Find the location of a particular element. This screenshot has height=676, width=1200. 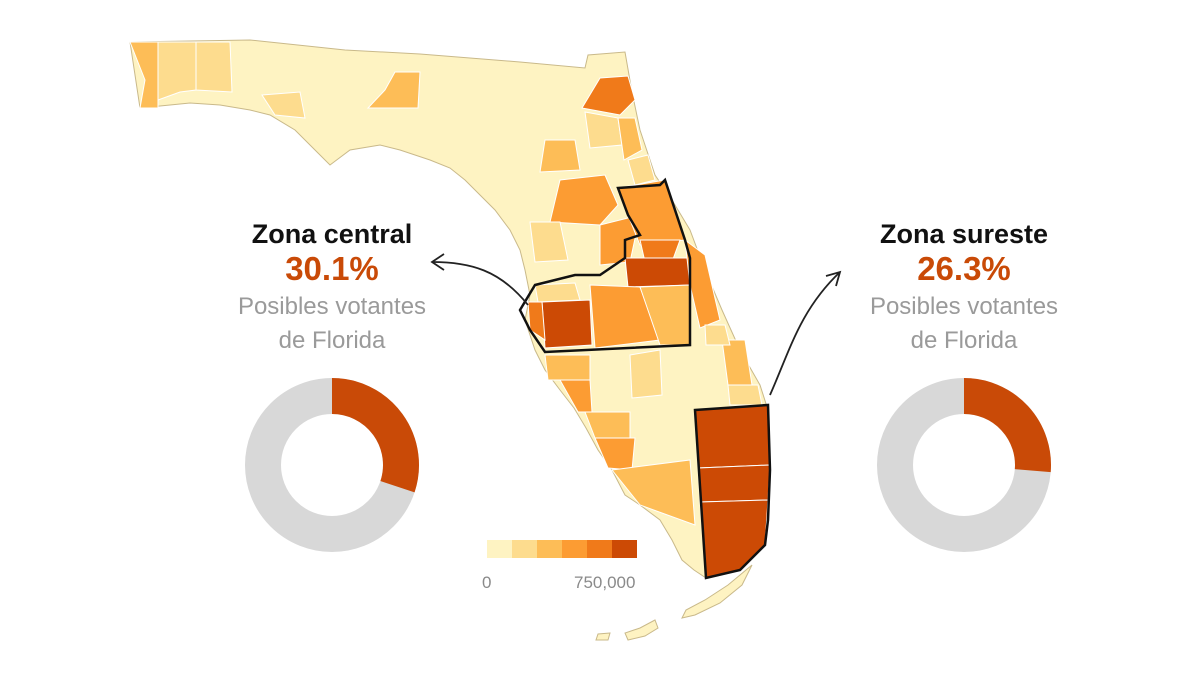

arrow-central is located at coordinates (480, 283).